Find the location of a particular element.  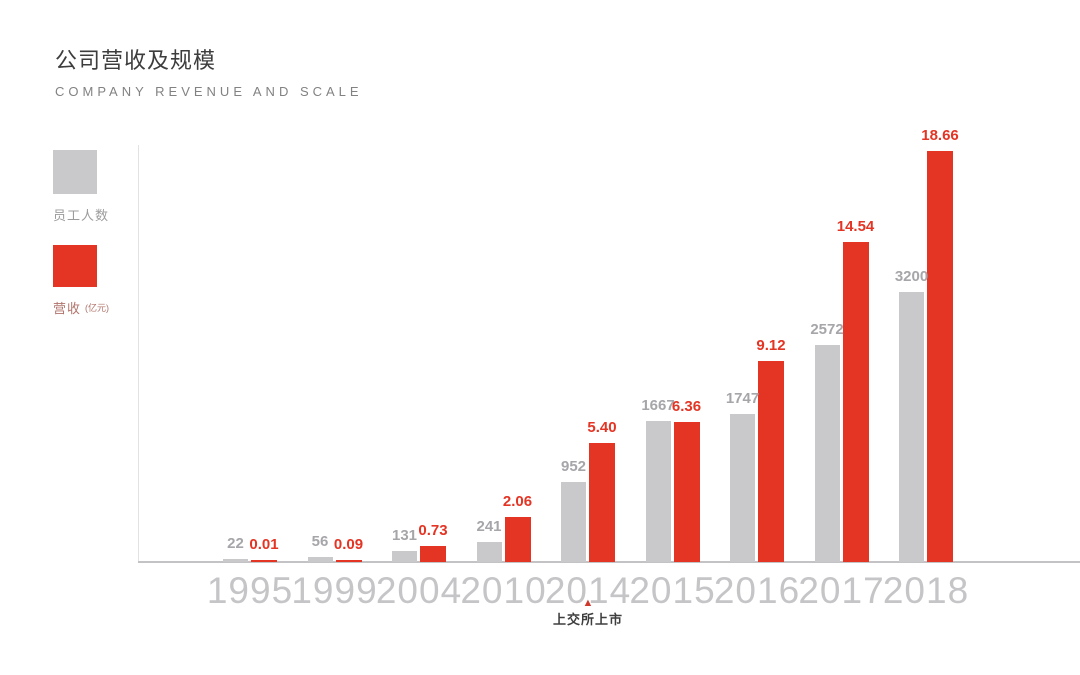

year-label-2004: 2004 is located at coordinates (419, 590).